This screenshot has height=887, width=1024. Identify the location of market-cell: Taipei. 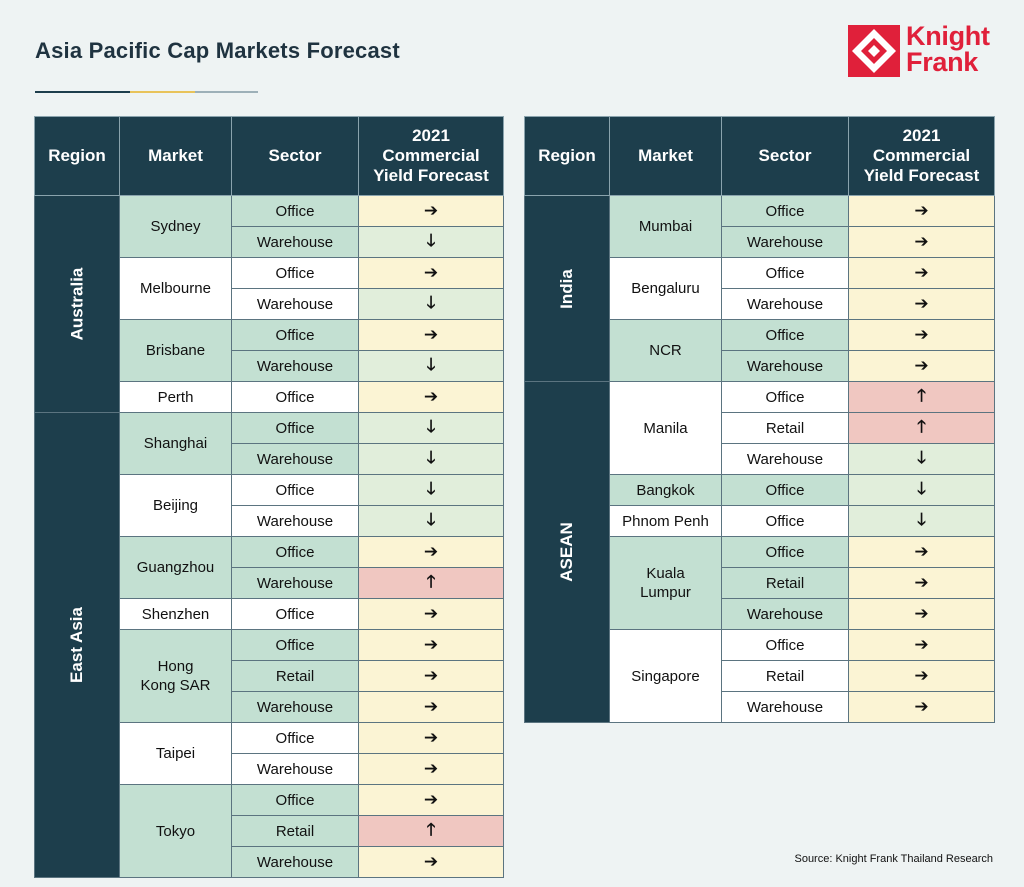
(175, 753).